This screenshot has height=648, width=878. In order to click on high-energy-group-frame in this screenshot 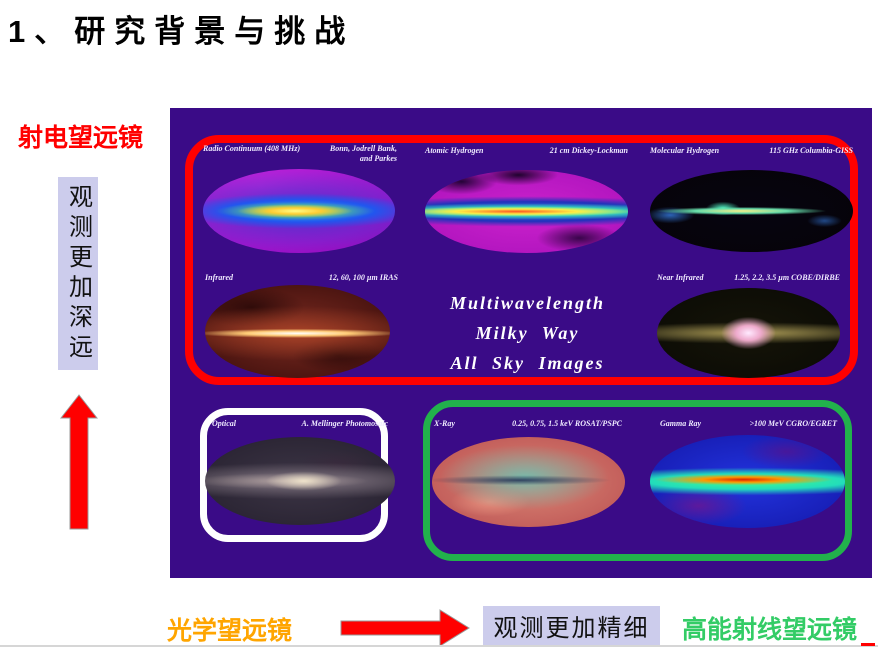, I will do `click(637, 480)`.